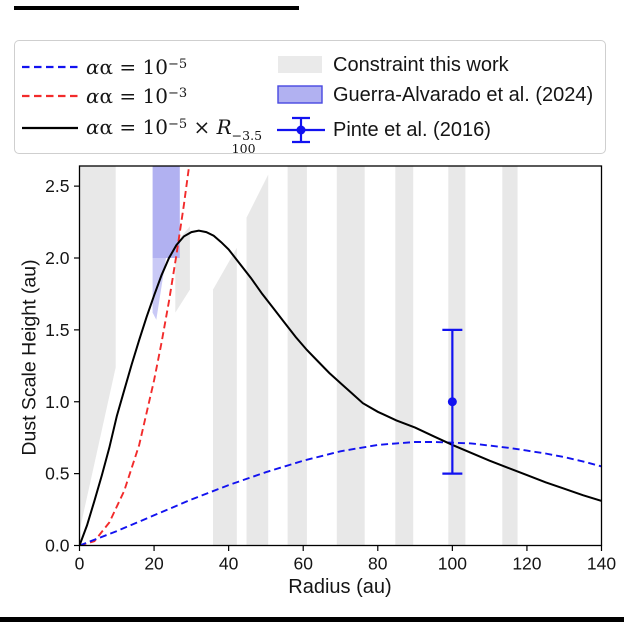 The width and height of the screenshot is (624, 624). I want to click on y-tick-label: 1.5, so click(57, 330).